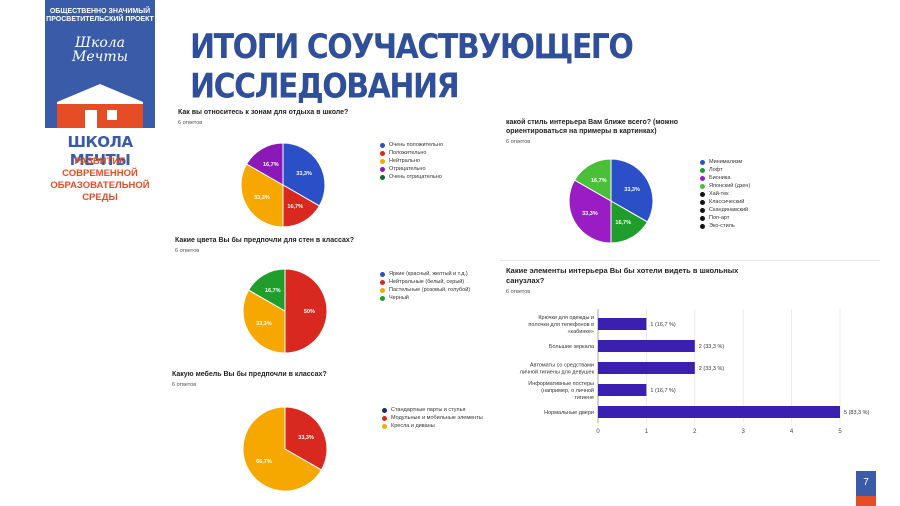 Image resolution: width=900 pixels, height=506 pixels. Describe the element at coordinates (572, 347) in the screenshot. I see `category-label: Большие зеркала` at that location.